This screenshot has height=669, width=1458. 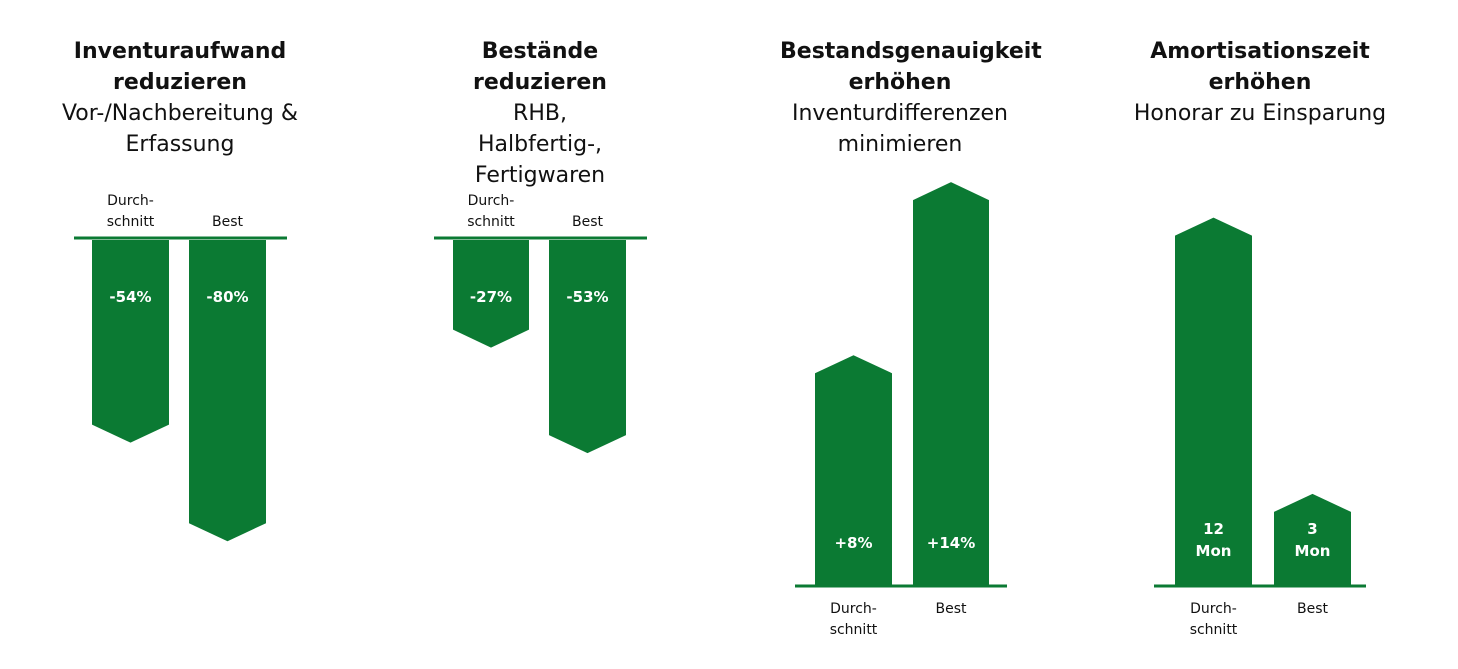 What do you see at coordinates (1214, 540) in the screenshot?
I see `bar-value-label: 12 Mon` at bounding box center [1214, 540].